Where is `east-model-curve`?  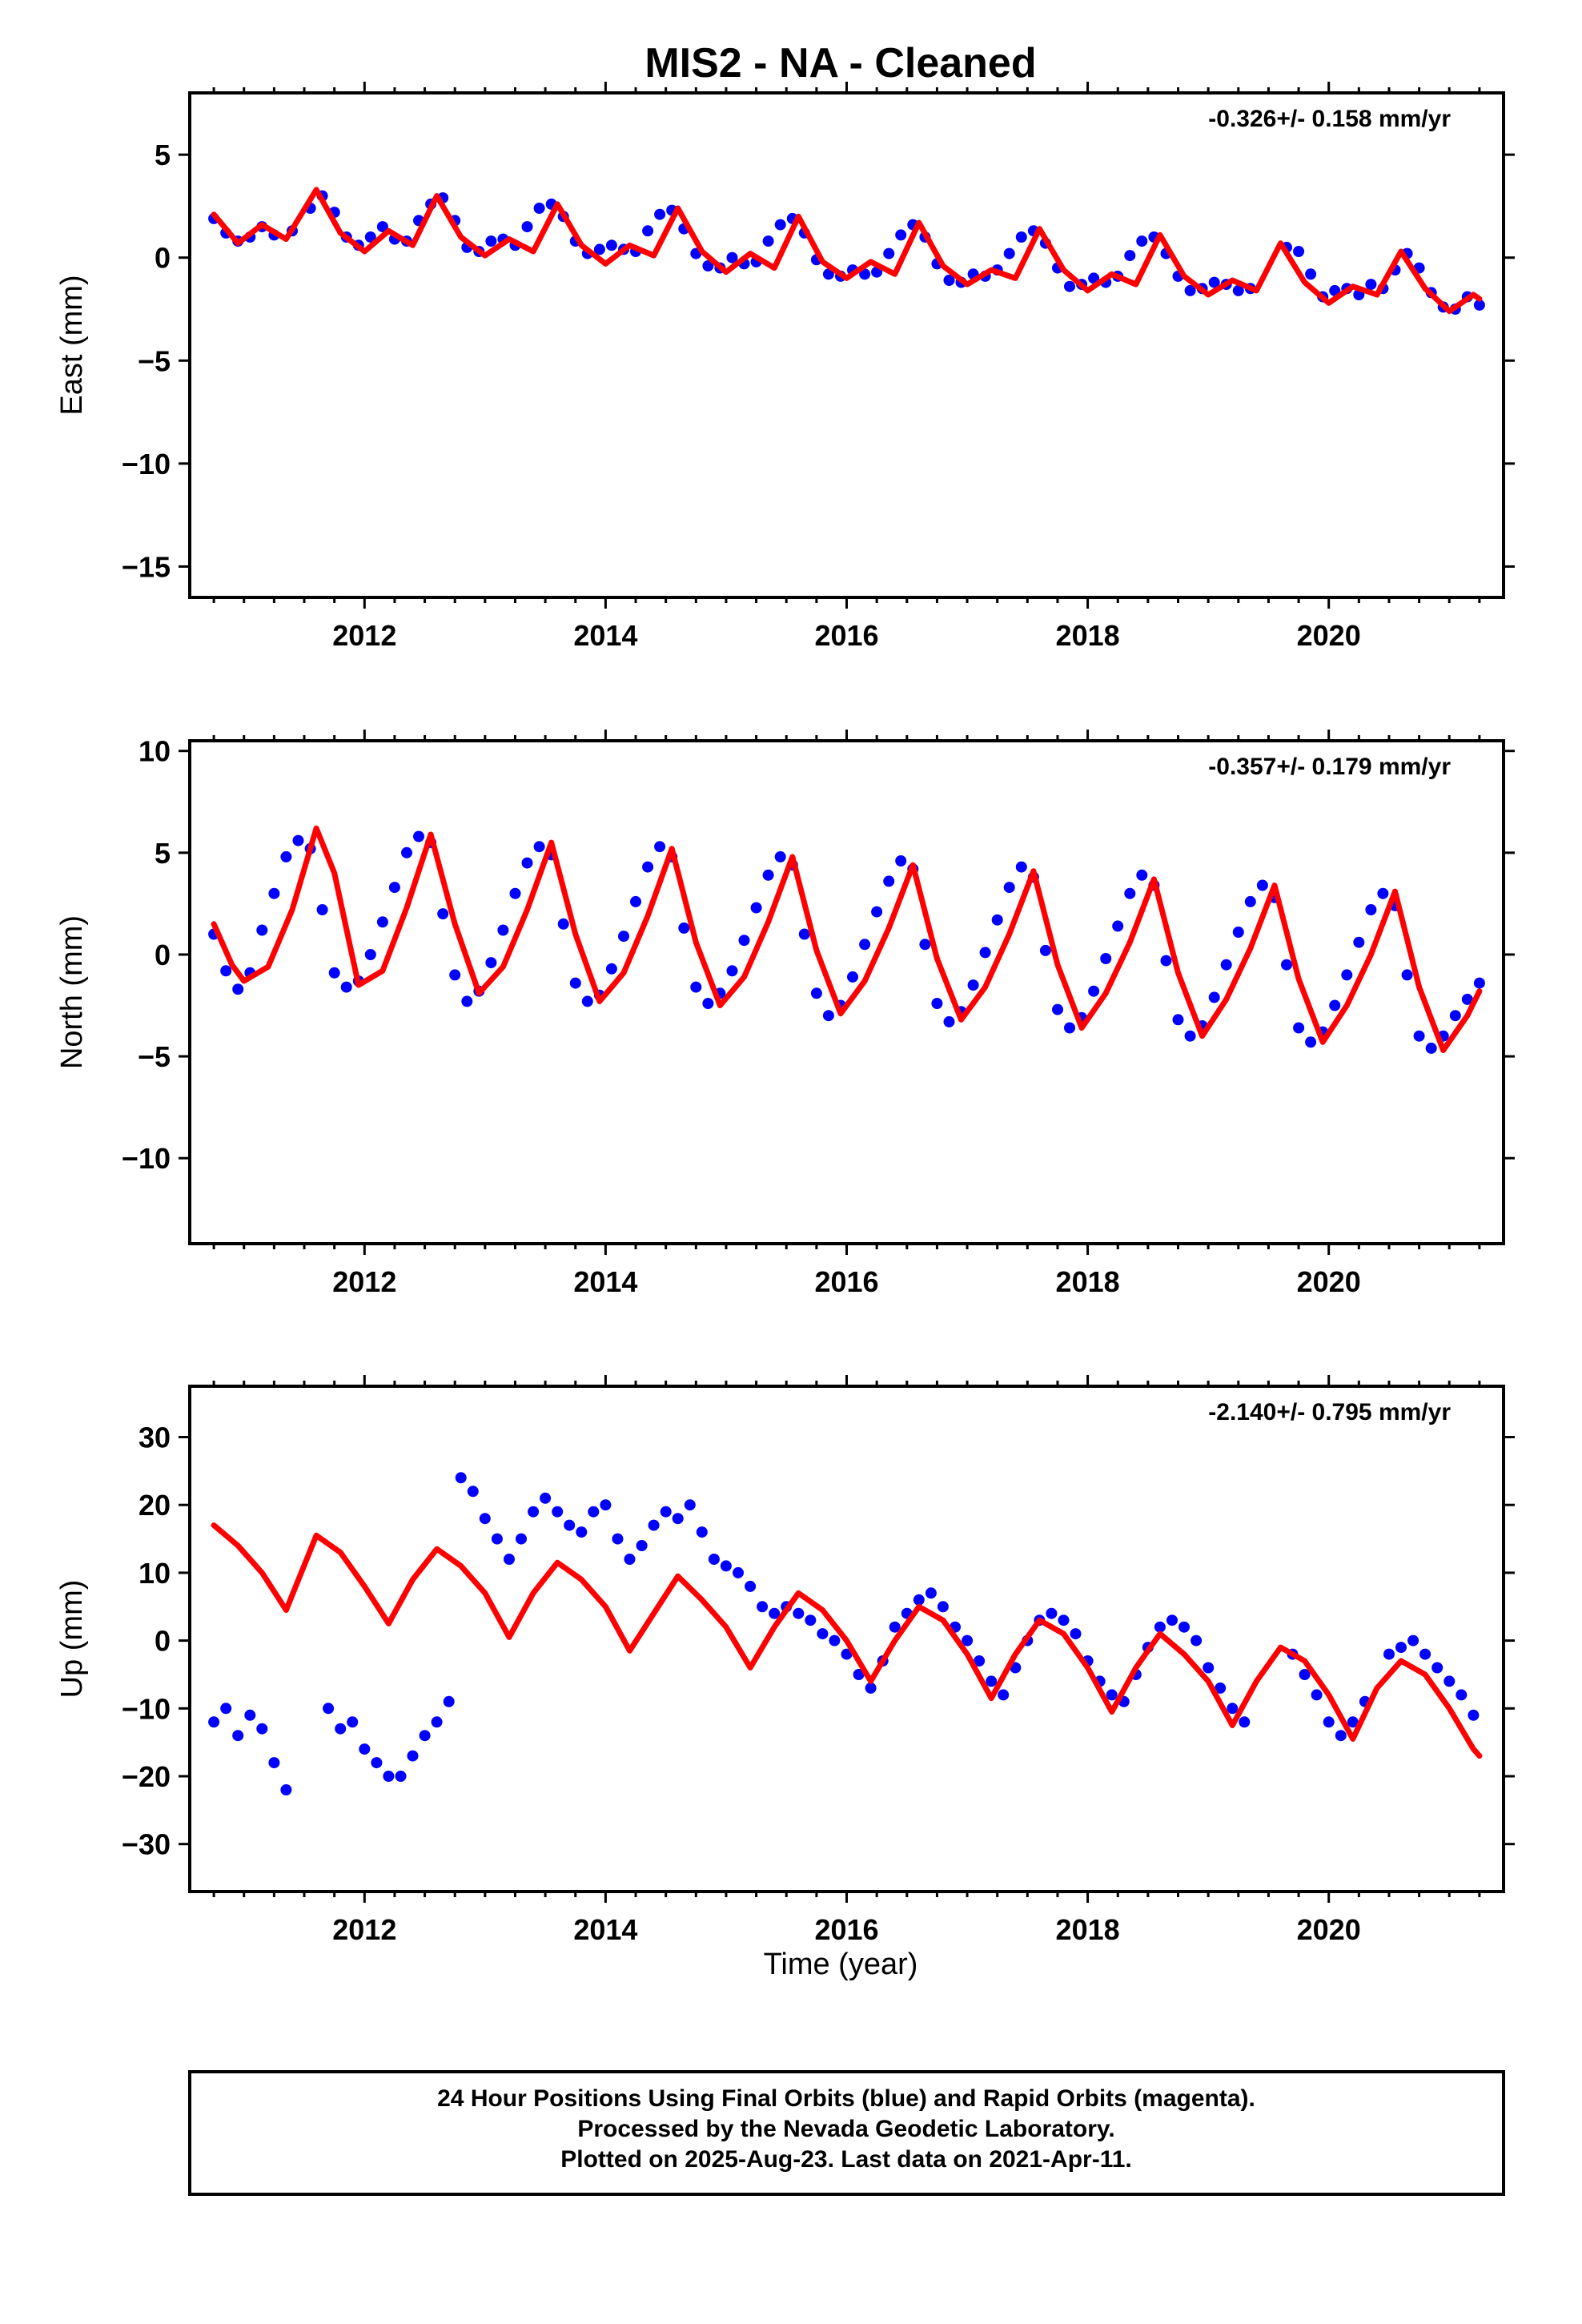 east-model-curve is located at coordinates (847, 251).